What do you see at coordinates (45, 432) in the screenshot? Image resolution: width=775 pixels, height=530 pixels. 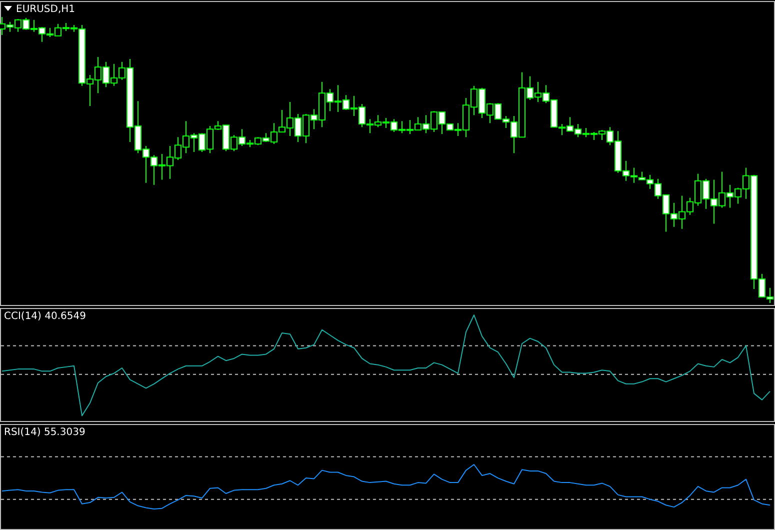 I see `chart-title: RSI(14) 55.3039` at bounding box center [45, 432].